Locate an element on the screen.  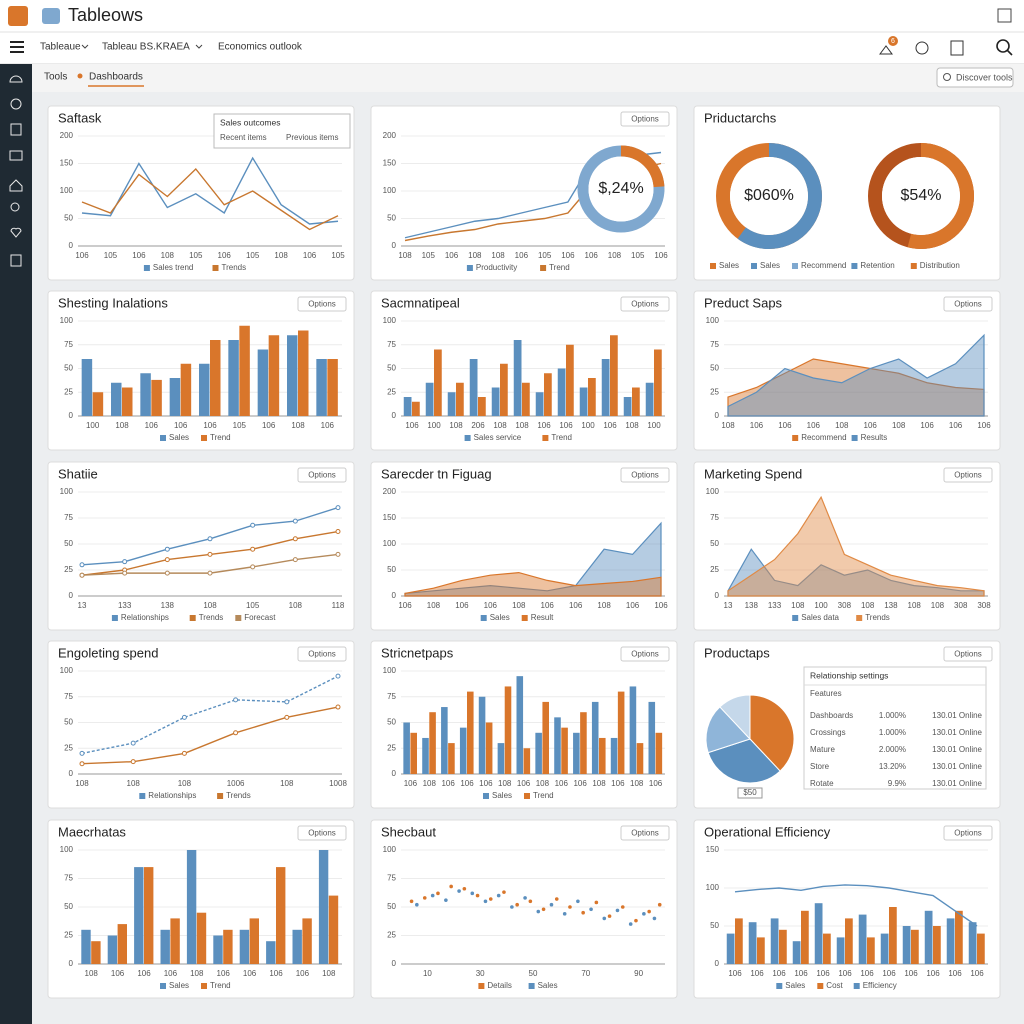
options-label: Options is located at coordinates (968, 475).